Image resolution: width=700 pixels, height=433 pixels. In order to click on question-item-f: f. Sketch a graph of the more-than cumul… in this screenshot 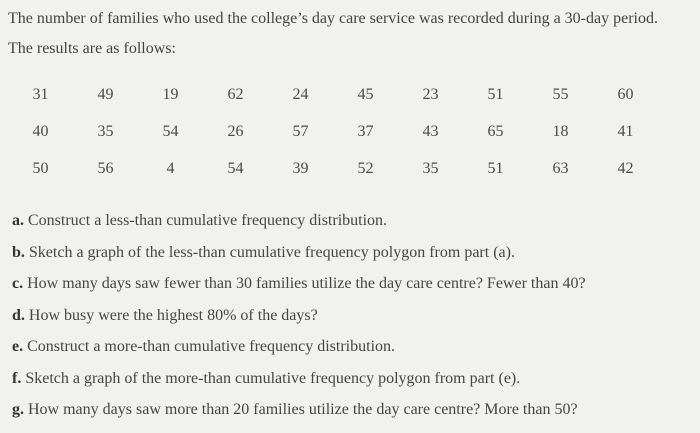, I will do `click(351, 379)`.